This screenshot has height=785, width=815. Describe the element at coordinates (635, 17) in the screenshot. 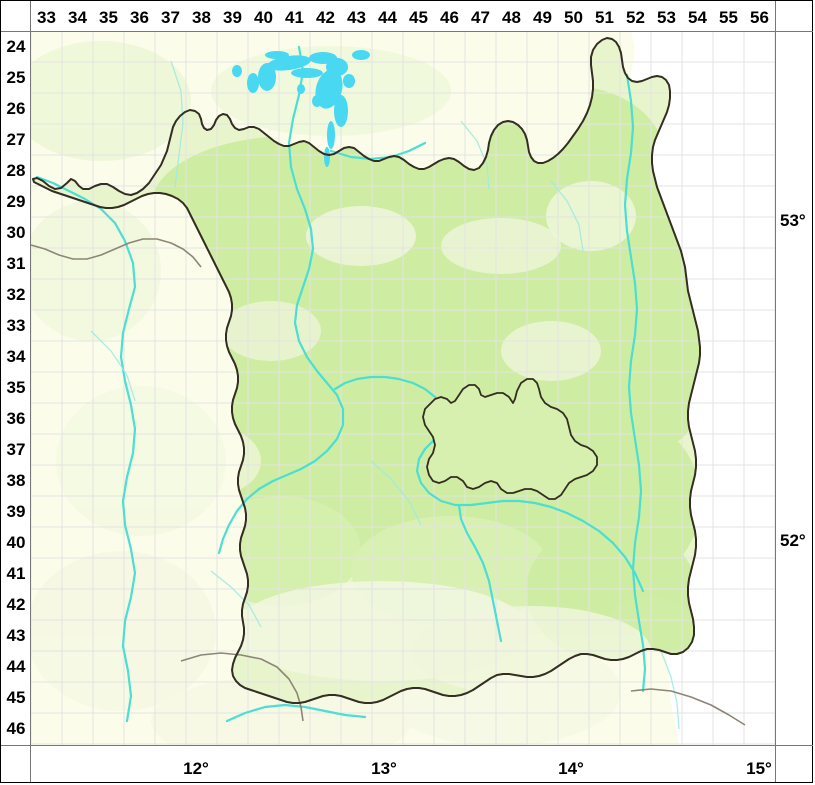

I see `top-label-52: 52` at that location.